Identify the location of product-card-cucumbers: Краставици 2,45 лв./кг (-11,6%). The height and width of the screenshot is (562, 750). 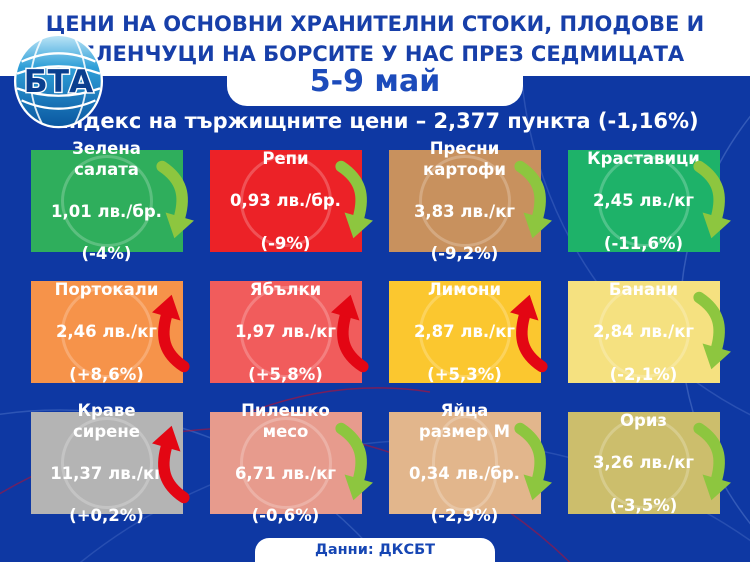
(649, 201).